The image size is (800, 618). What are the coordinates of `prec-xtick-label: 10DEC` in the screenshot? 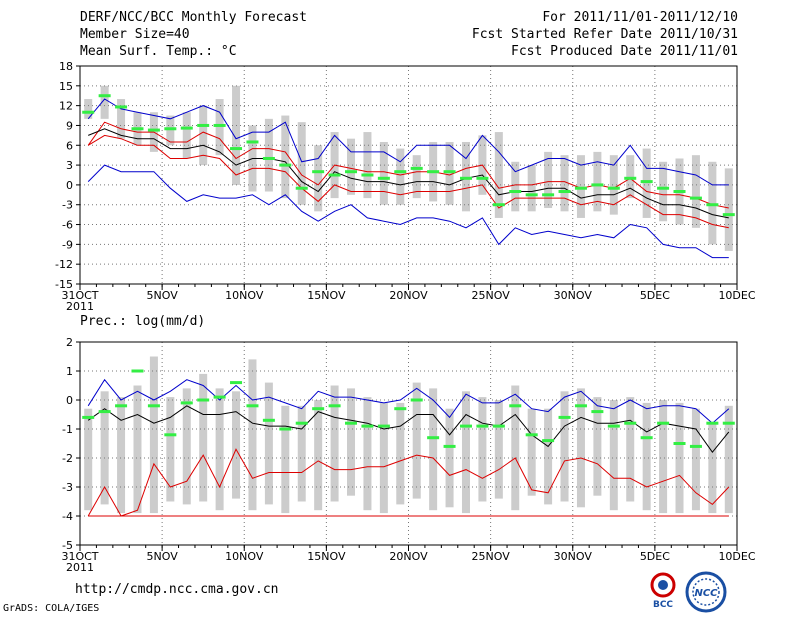 It's located at (736, 556).